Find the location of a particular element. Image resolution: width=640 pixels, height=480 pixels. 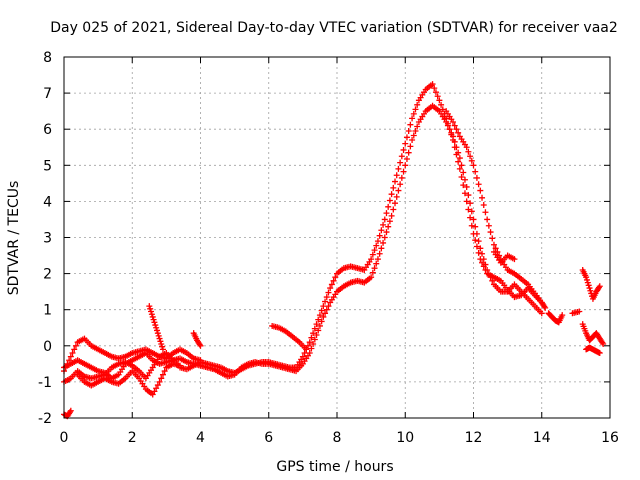

x-tick-label: 10 is located at coordinates (405, 438).